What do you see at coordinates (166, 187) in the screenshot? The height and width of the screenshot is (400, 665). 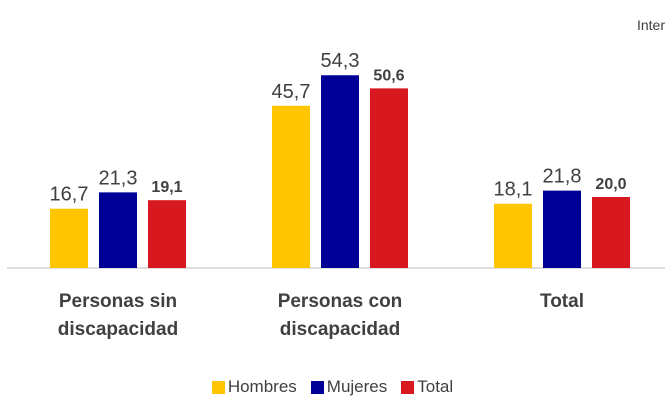 I see `data-label: 19,1` at bounding box center [166, 187].